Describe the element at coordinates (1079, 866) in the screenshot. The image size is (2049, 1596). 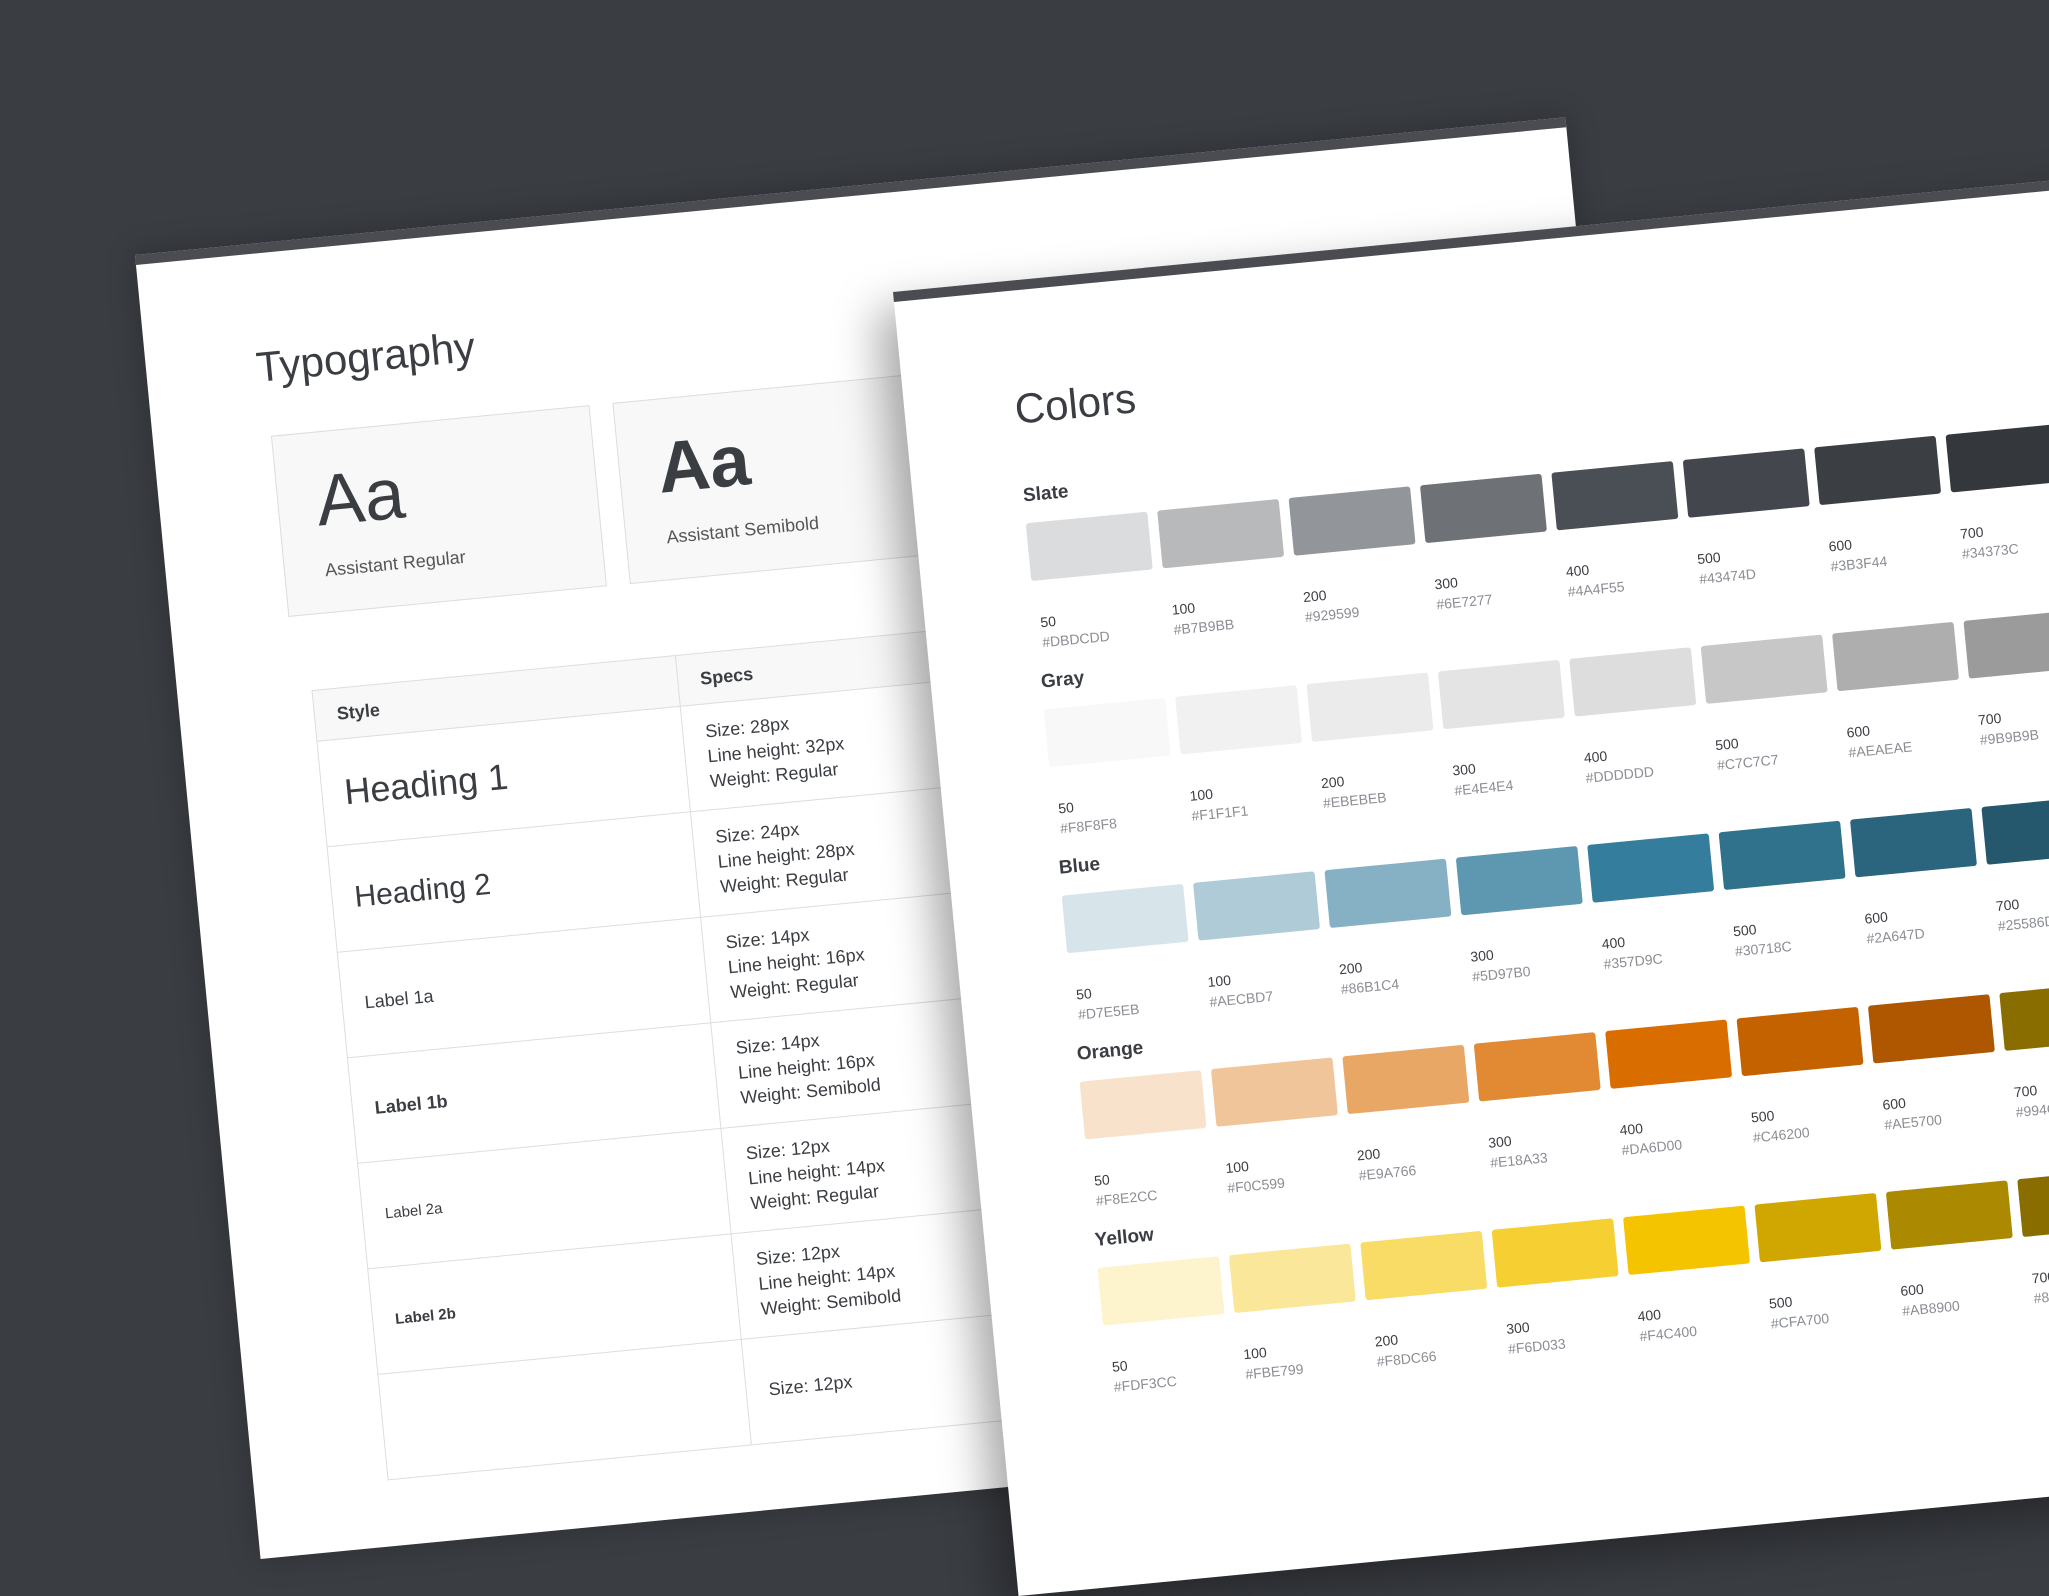
I see `palette-name: Blue` at that location.